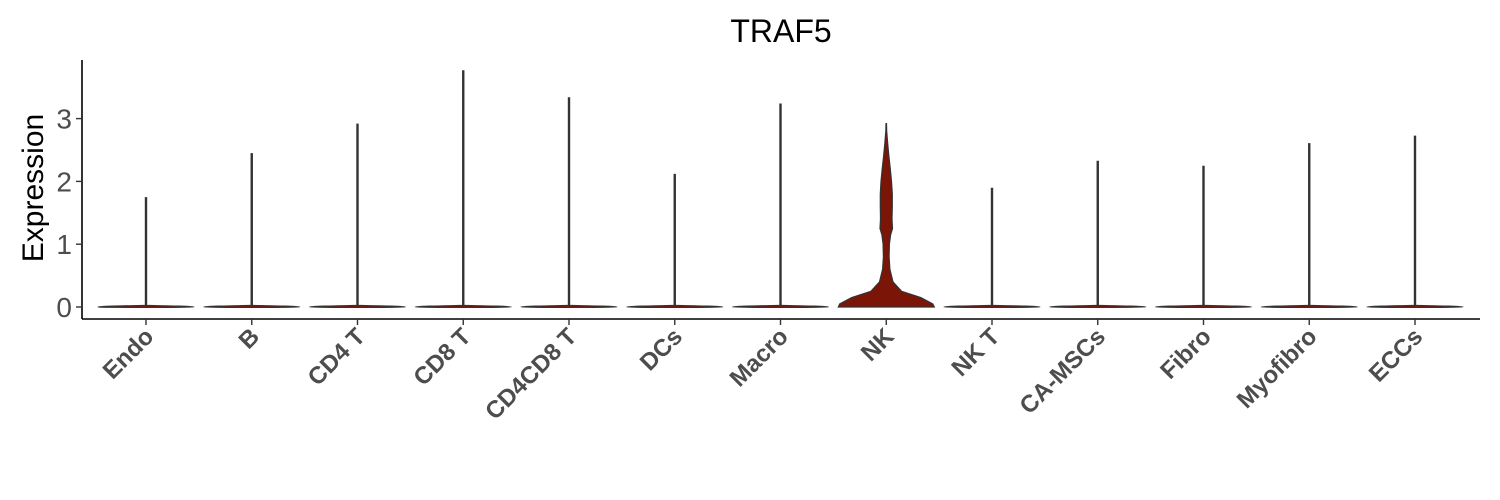  Describe the element at coordinates (531, 374) in the screenshot. I see `x-tick-label-cd4cd8-t: CD4CD8 T` at that location.